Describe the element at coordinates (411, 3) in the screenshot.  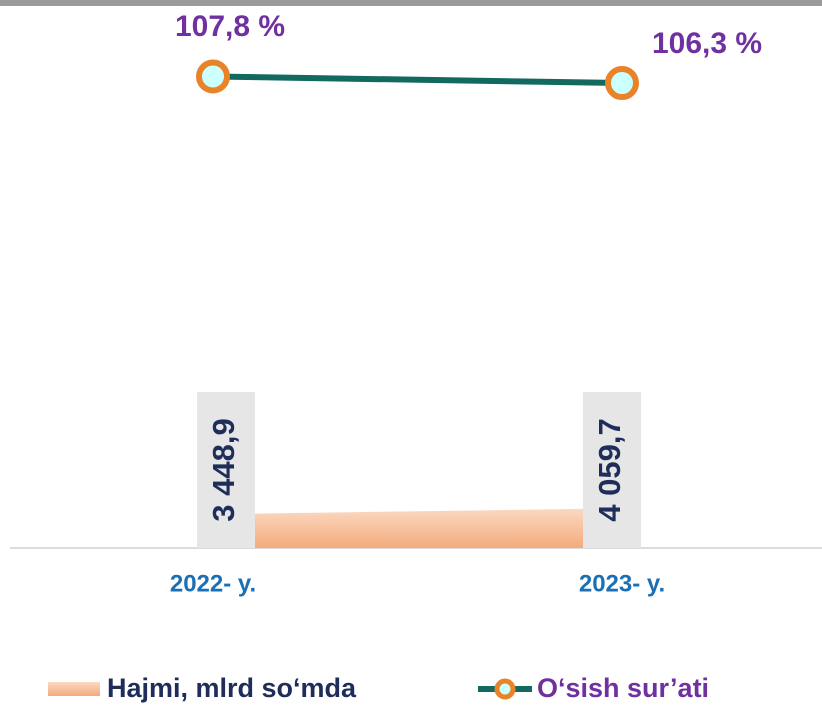
I see `top-border` at that location.